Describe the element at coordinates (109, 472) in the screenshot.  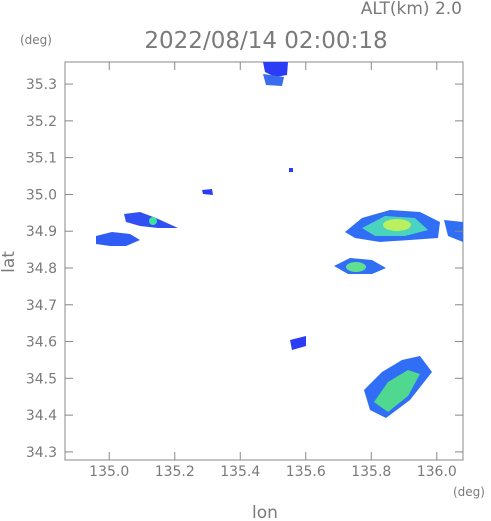
I see `x-tick-label: 135.0` at that location.